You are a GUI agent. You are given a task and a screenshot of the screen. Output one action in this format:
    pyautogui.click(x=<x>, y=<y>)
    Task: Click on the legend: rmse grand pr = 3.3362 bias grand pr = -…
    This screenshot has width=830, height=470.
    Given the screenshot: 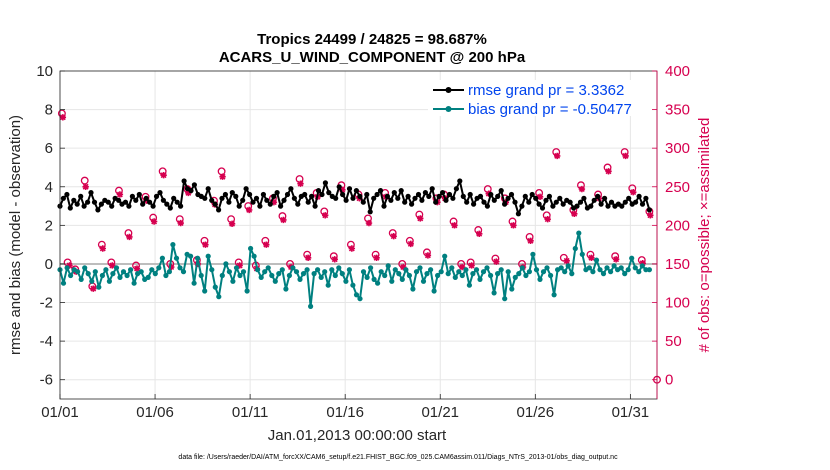 What is the action you would take?
    pyautogui.click(x=540, y=99)
    